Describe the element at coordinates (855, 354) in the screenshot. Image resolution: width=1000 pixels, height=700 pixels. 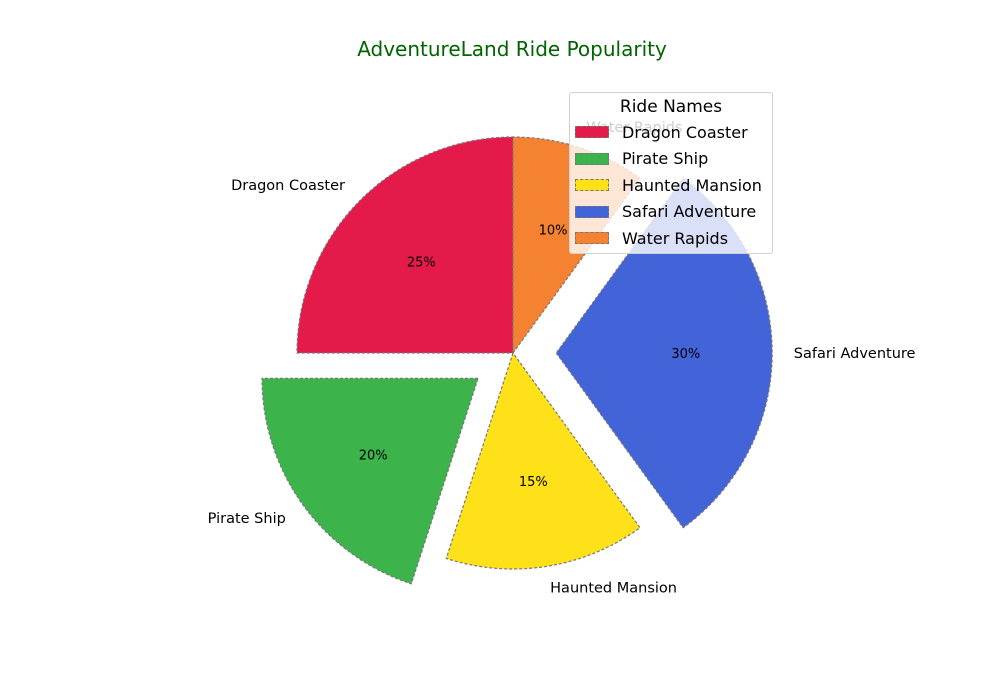
I see `category-label-safari-adventure: Safari Adventure` at that location.